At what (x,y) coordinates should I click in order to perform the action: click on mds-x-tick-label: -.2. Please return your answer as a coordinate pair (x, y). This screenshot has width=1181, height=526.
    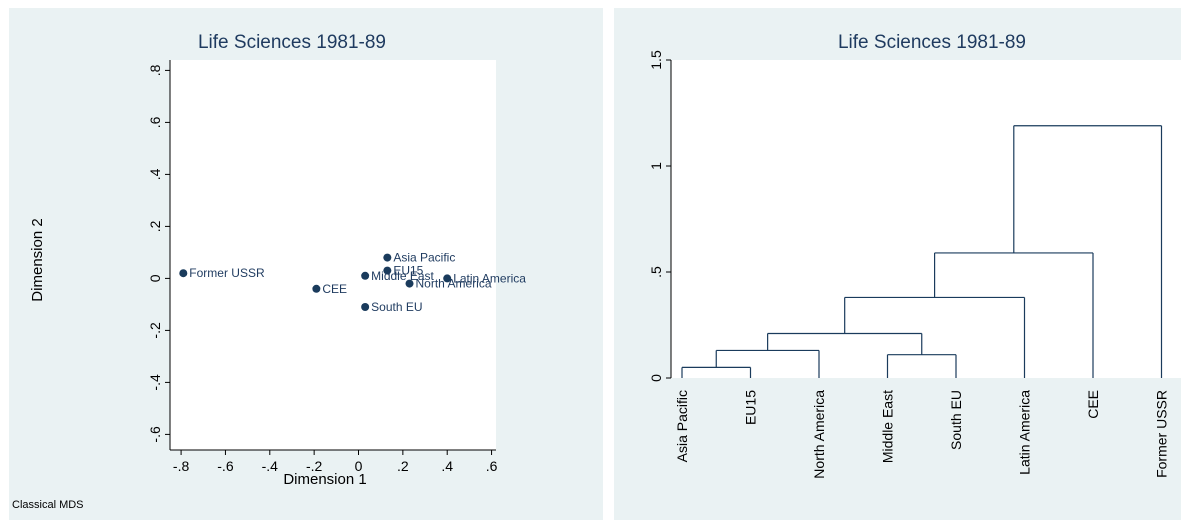
    Looking at the image, I should click on (314, 466).